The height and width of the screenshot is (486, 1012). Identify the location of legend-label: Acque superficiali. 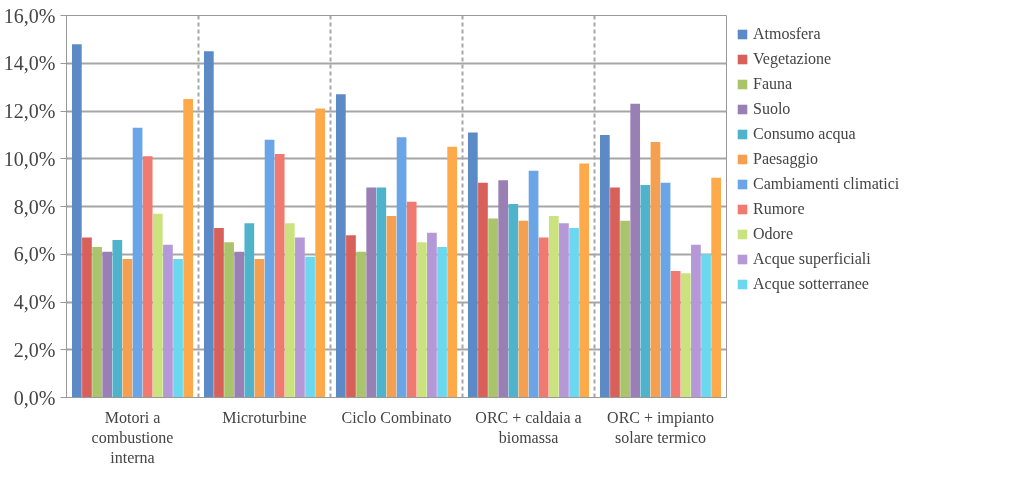
(812, 259).